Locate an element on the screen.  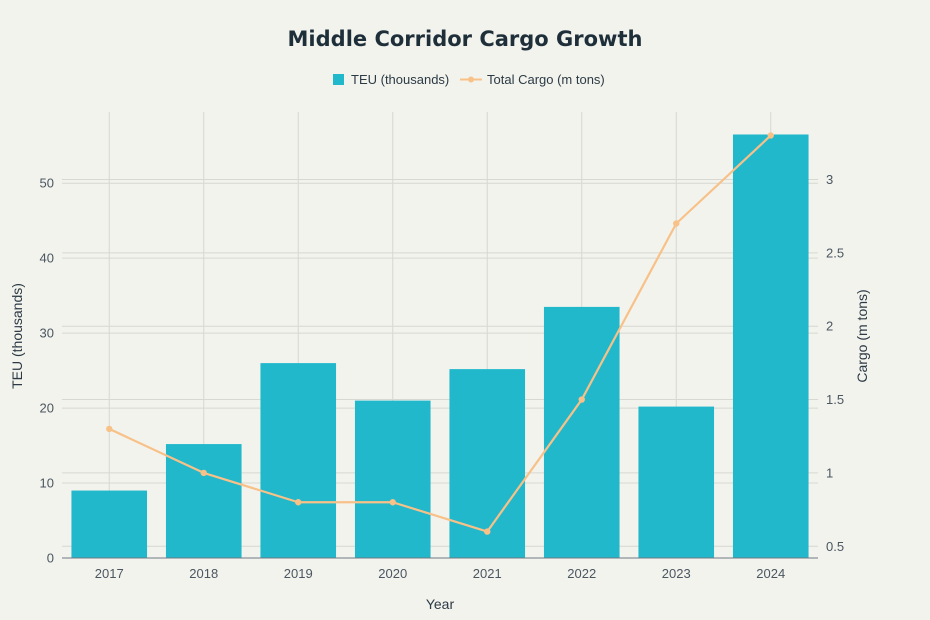
cargo-point-2024 is located at coordinates (770, 135).